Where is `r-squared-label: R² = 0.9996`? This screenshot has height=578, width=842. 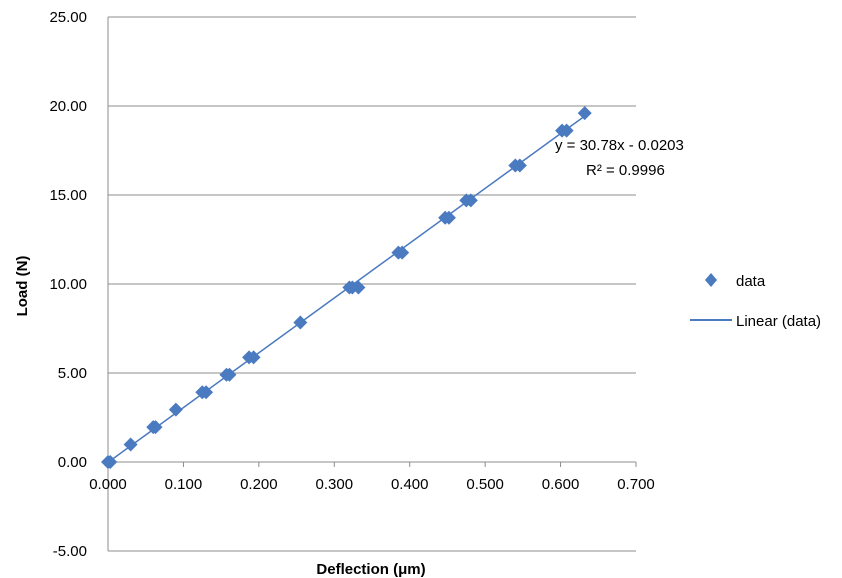 r-squared-label: R² = 0.9996 is located at coordinates (625, 170).